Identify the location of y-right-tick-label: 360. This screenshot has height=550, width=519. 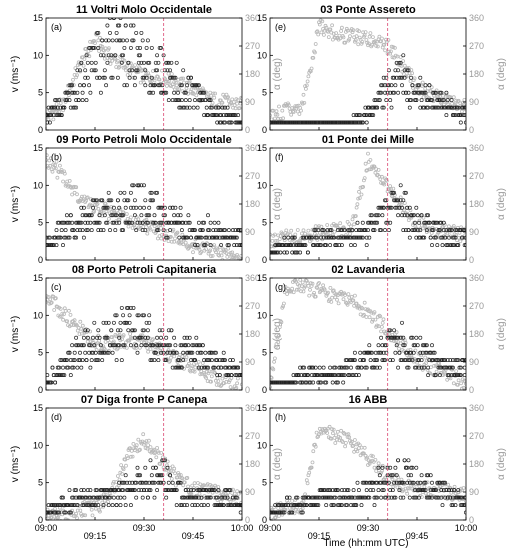
(252, 148).